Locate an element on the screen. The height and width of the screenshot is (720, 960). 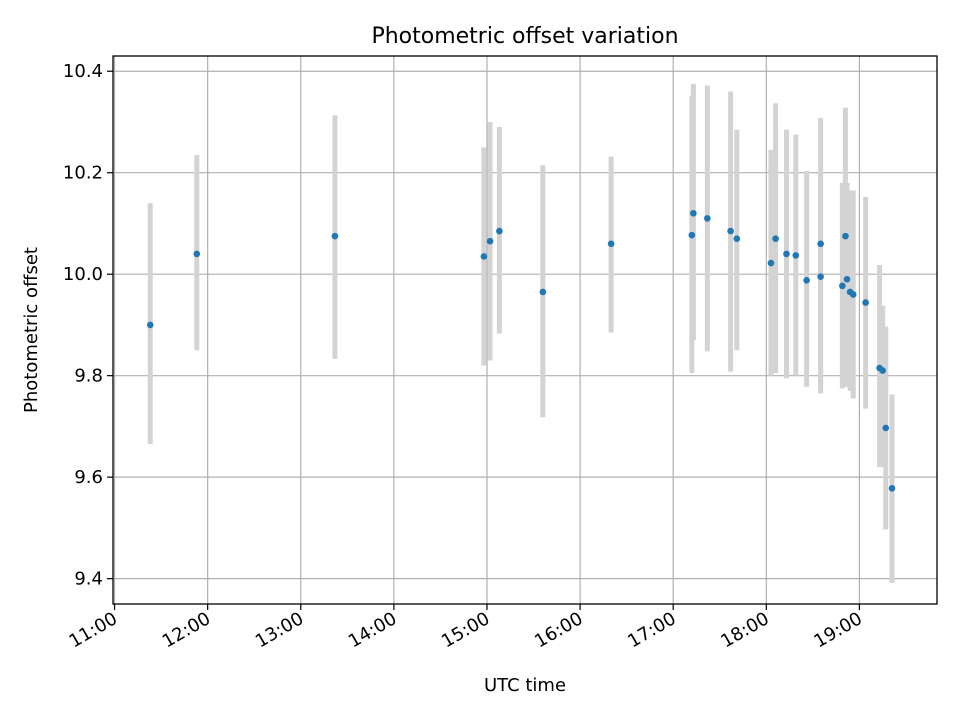
x-tick-label: 17:00 is located at coordinates (651, 630).